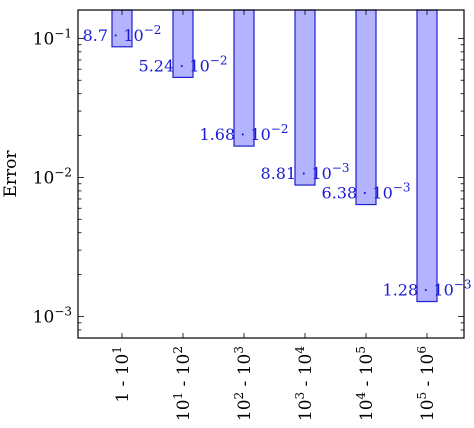 Image resolution: width=474 pixels, height=428 pixels. What do you see at coordinates (244, 133) in the screenshot?
I see `data-label: 1.68 · 10⁻²` at bounding box center [244, 133].